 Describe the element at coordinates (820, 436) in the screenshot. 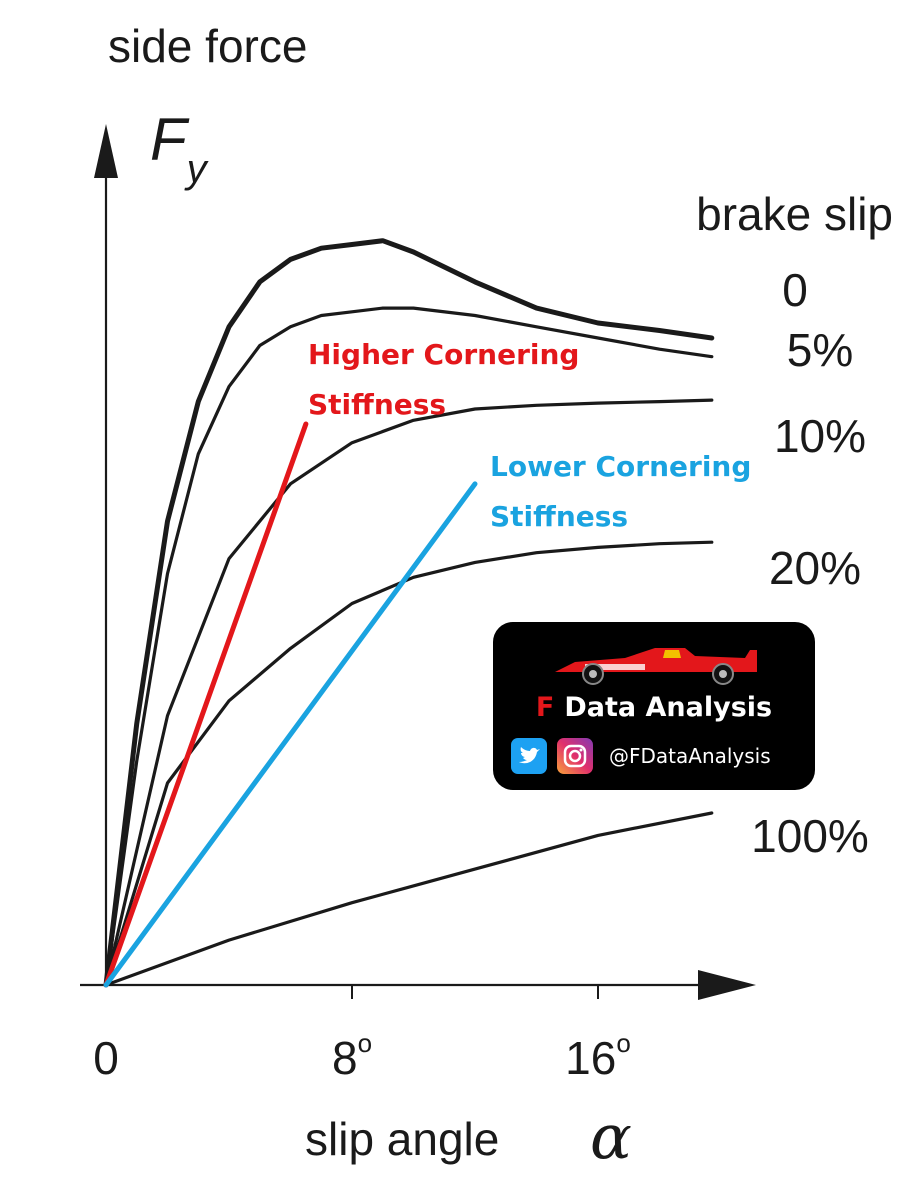

I see `series-label: 10%` at that location.